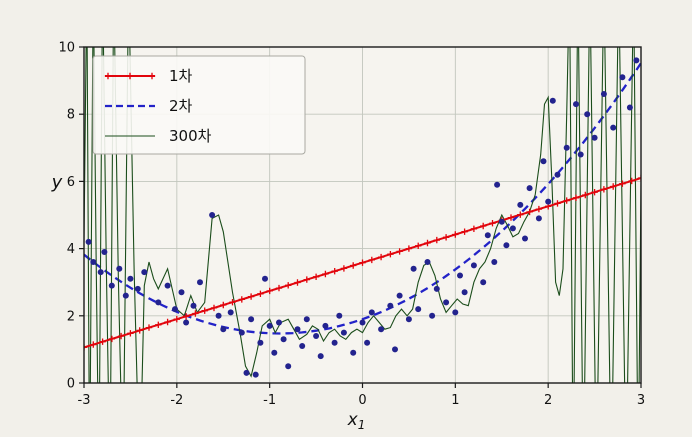 The height and width of the screenshot is (437, 692). What do you see at coordinates (190, 136) in the screenshot?
I see `legend-label: 300차` at bounding box center [190, 136].